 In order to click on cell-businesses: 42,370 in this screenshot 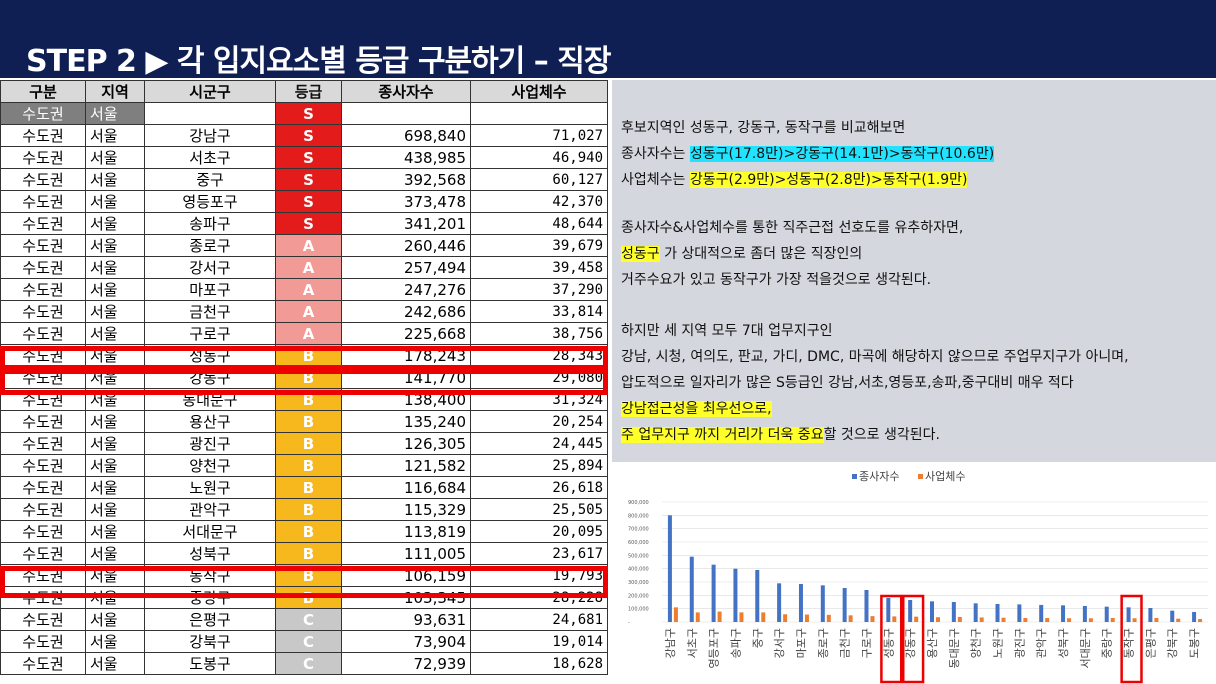, I will do `click(539, 201)`.